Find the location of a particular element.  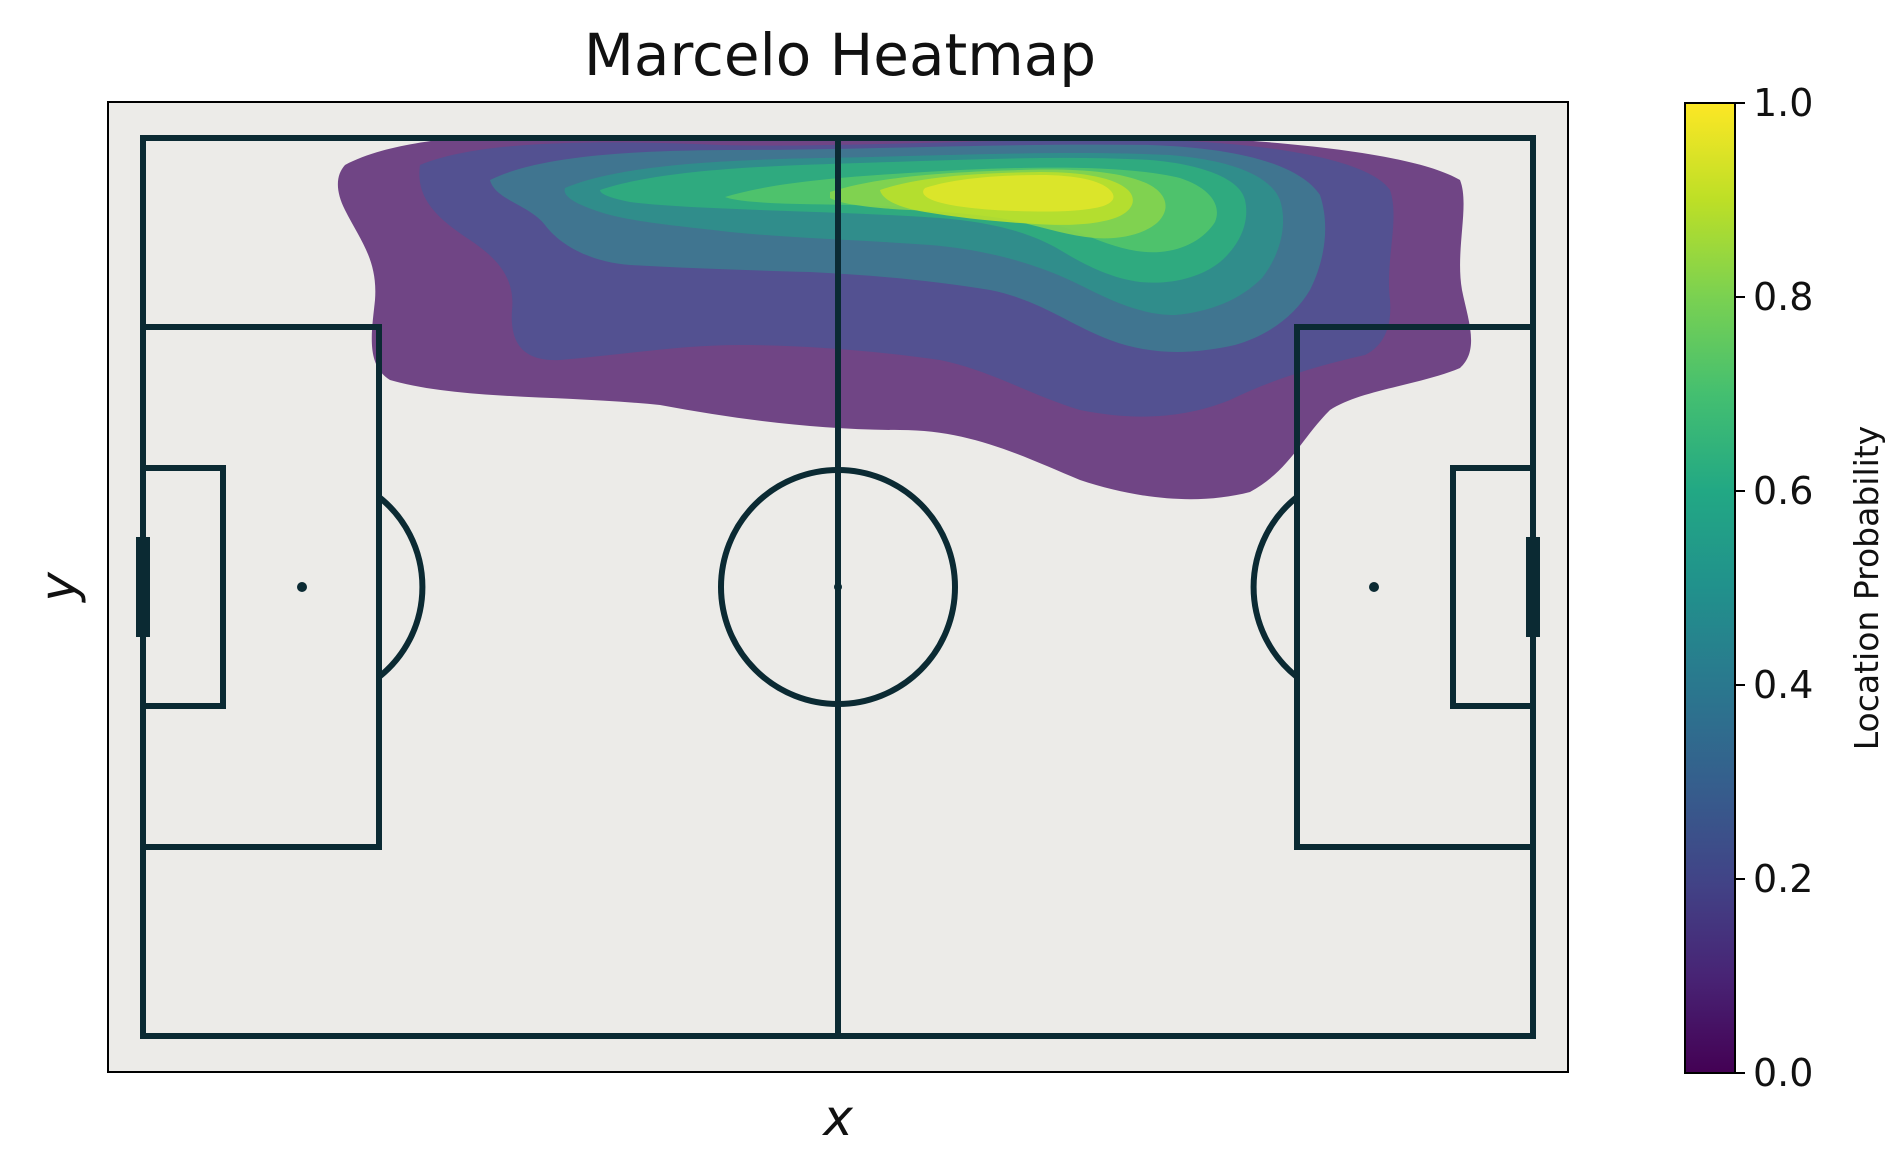

colorbar: 0.0 0.2 0.4 0.6 0.8 1.0 Location Probability is located at coordinates (1785, 588).